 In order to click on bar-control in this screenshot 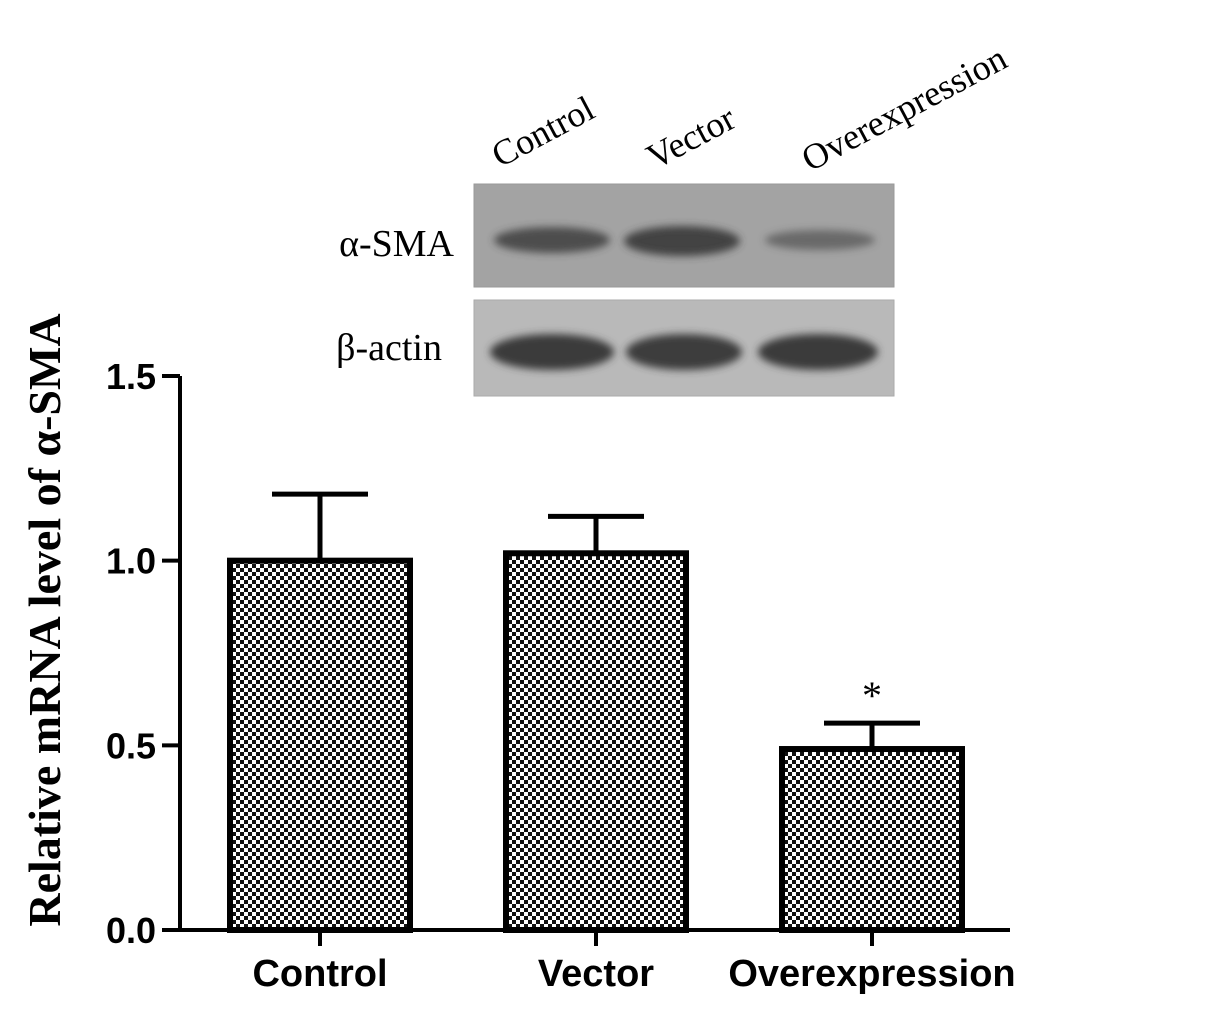, I will do `click(320, 745)`.